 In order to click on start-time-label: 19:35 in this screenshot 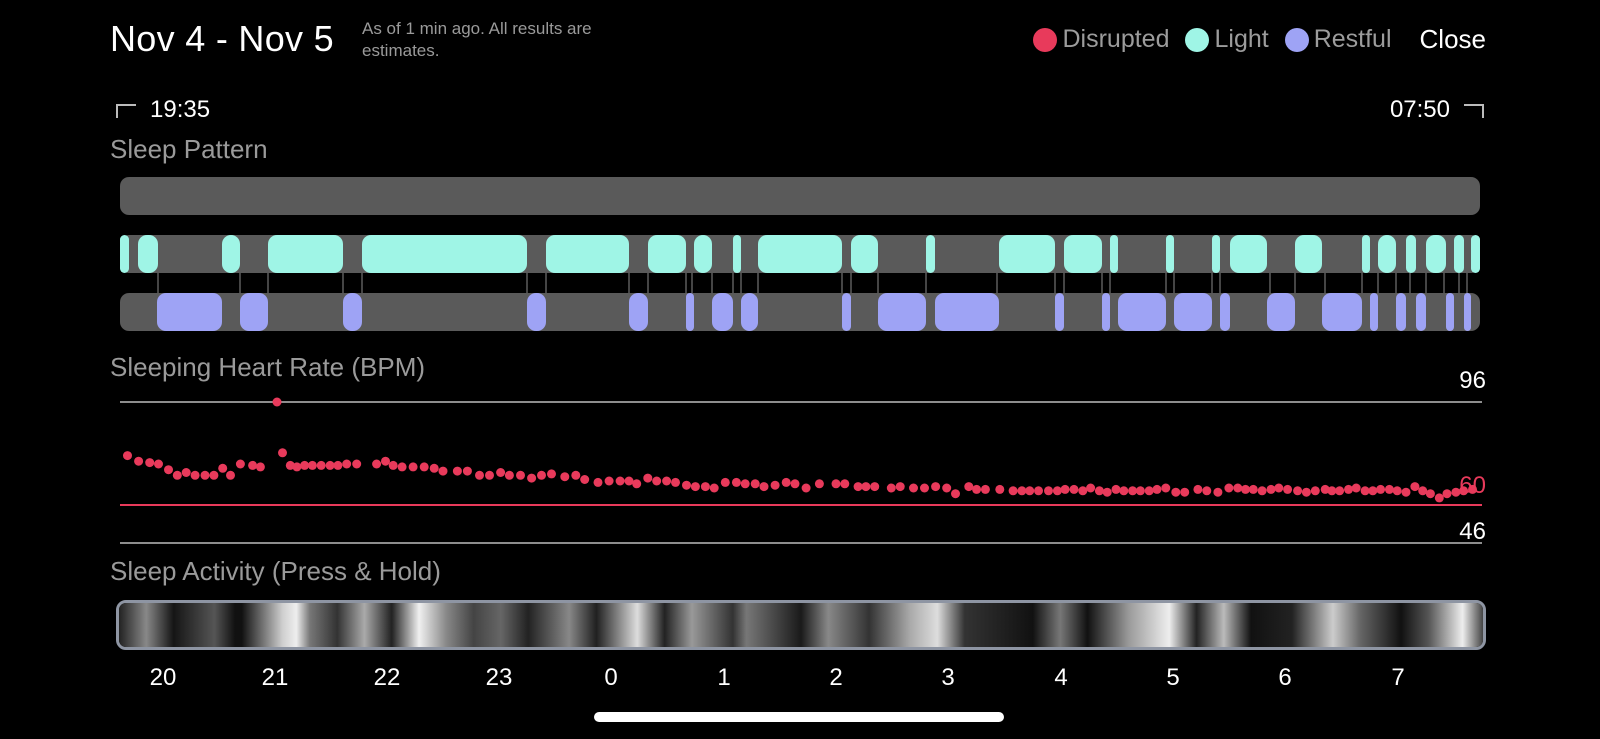, I will do `click(180, 109)`.